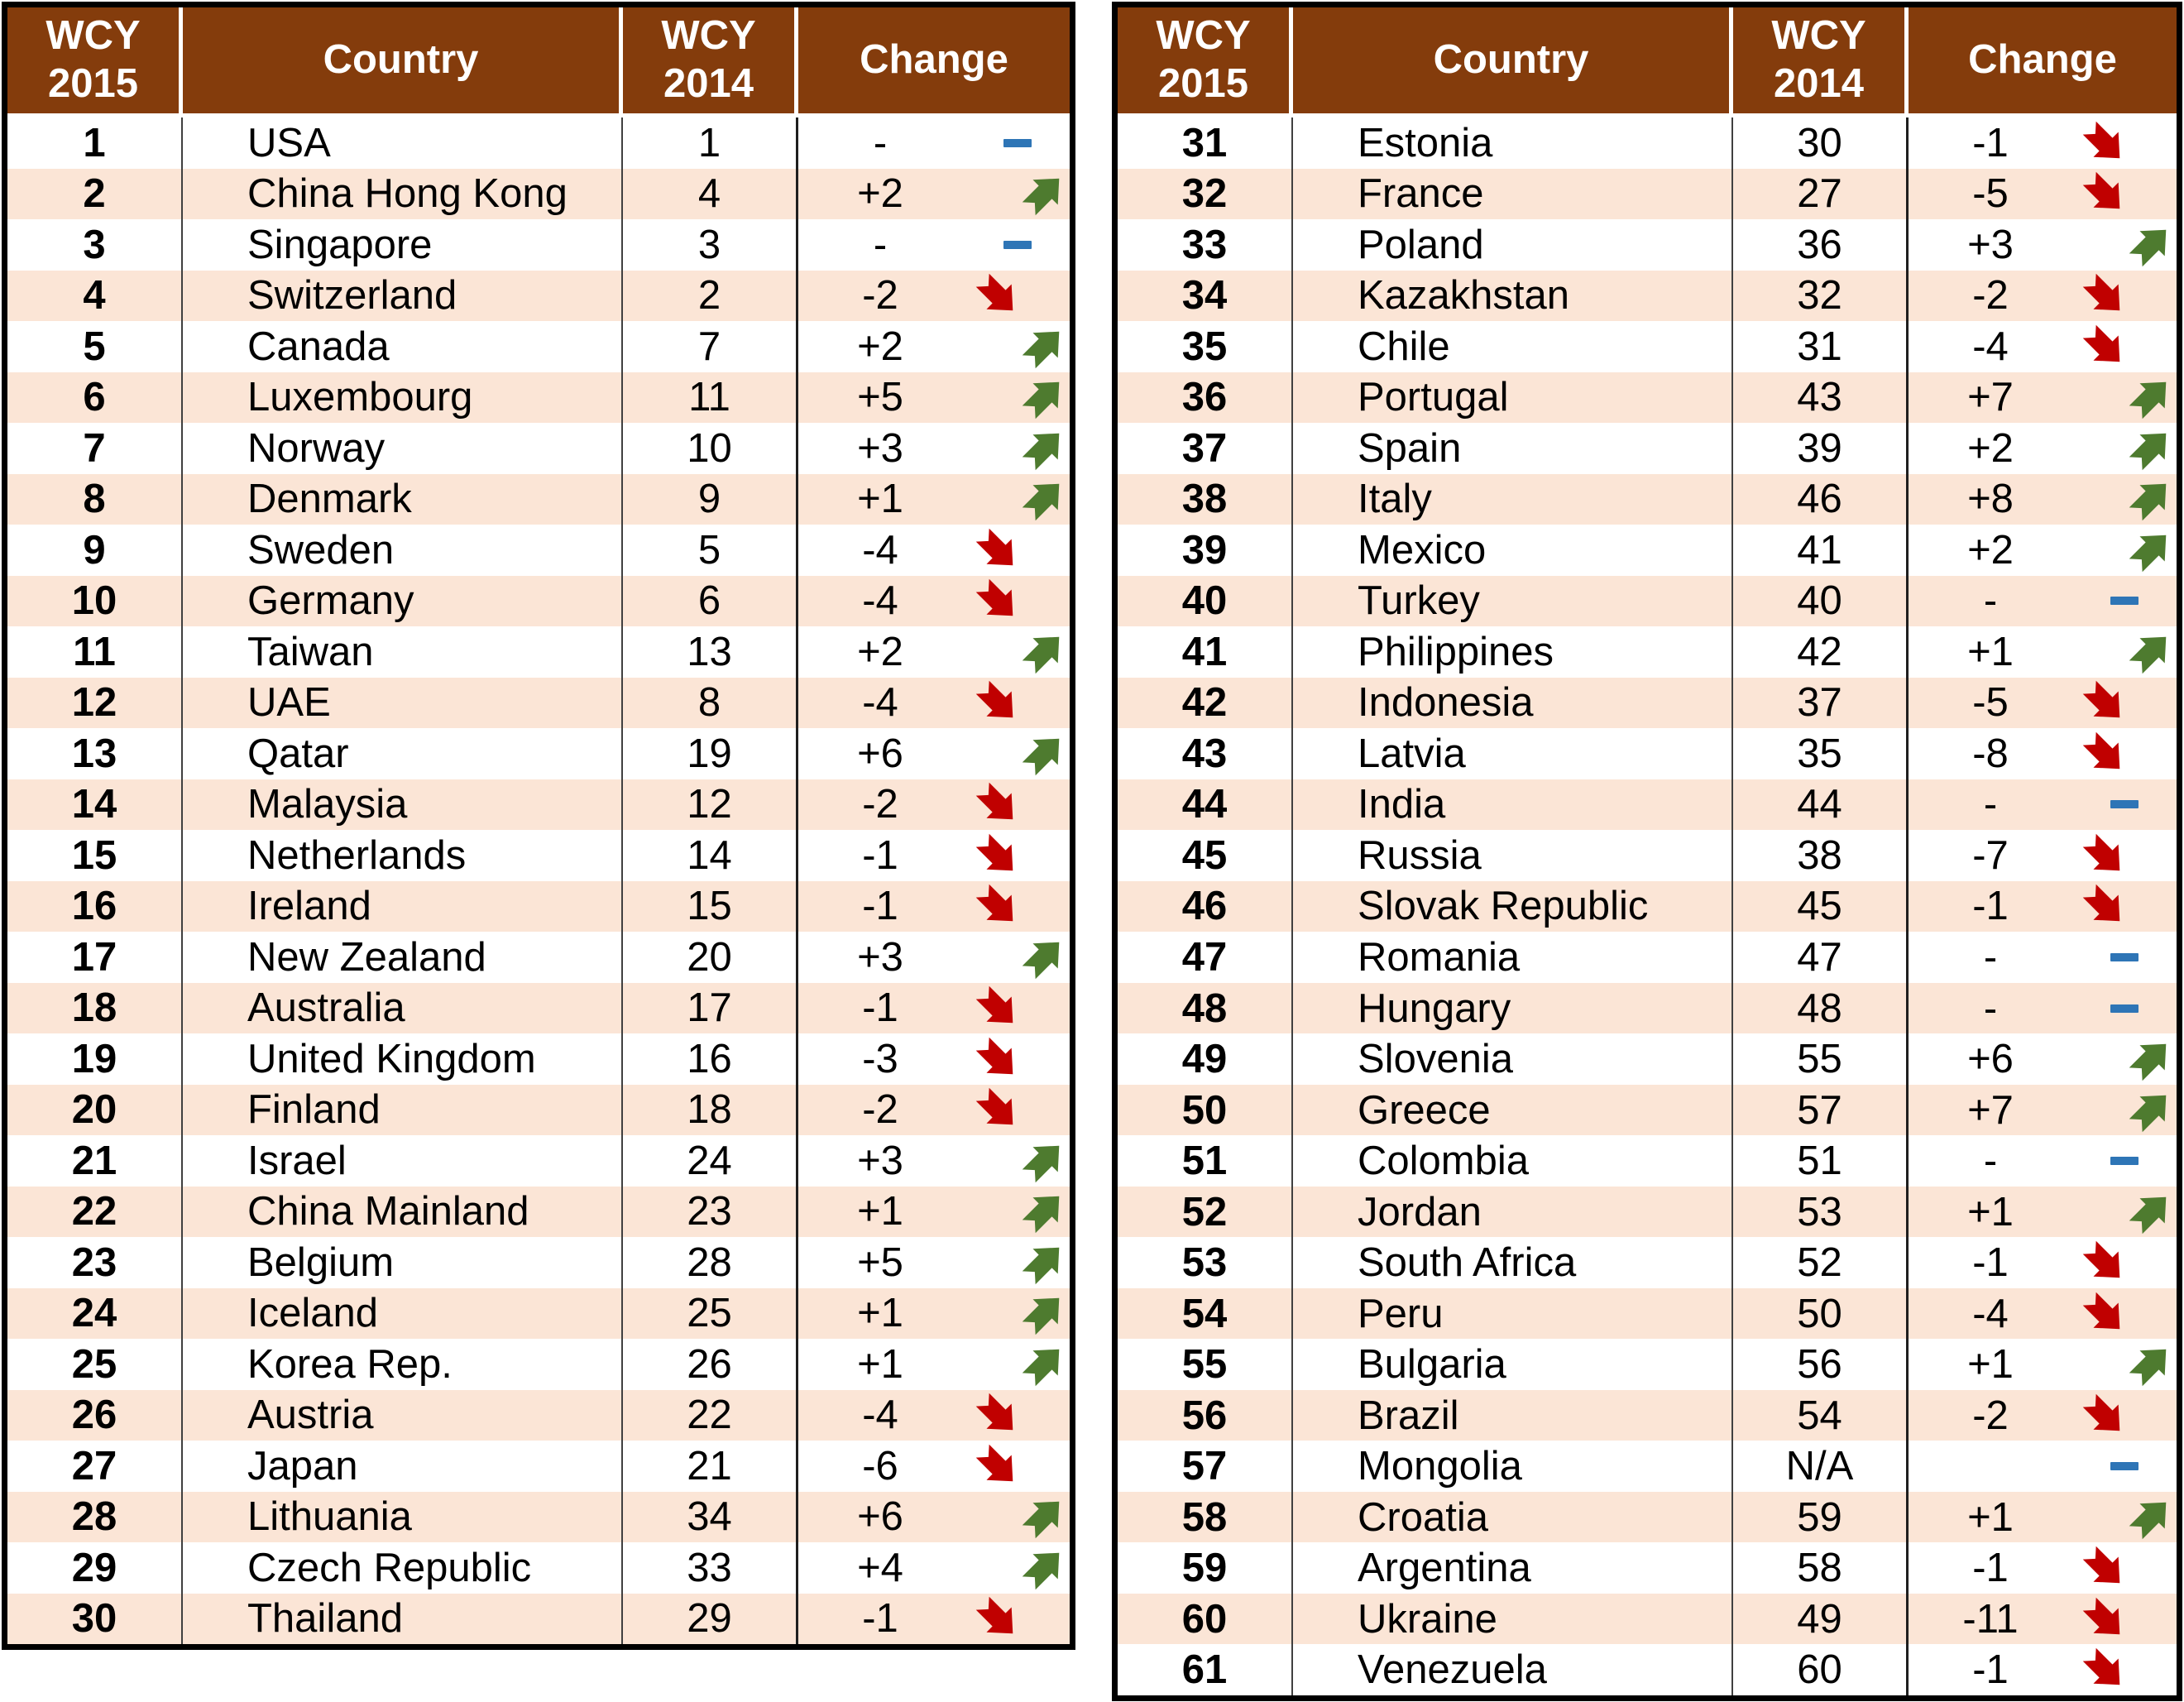 Image resolution: width=2184 pixels, height=1702 pixels. Describe the element at coordinates (1821, 194) in the screenshot. I see `rank-2014-cell: 27` at that location.